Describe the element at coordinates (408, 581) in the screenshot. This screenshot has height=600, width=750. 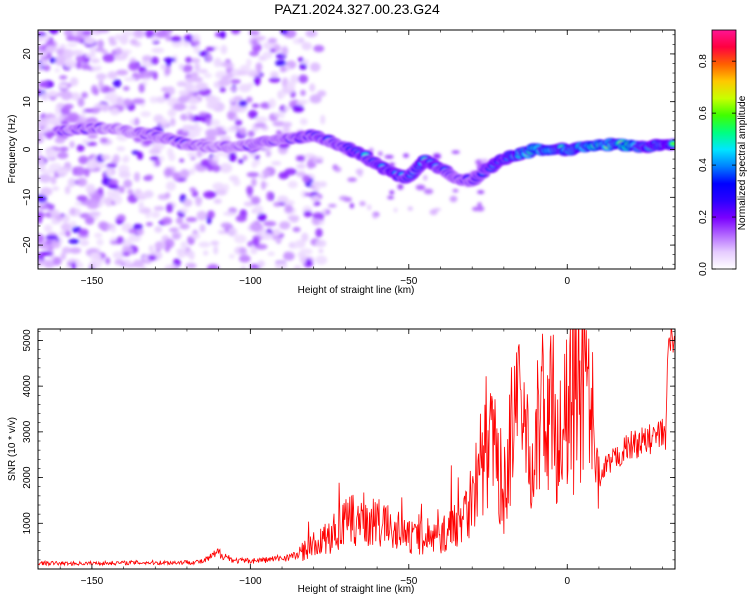
I see `x-tick-label: −50` at that location.